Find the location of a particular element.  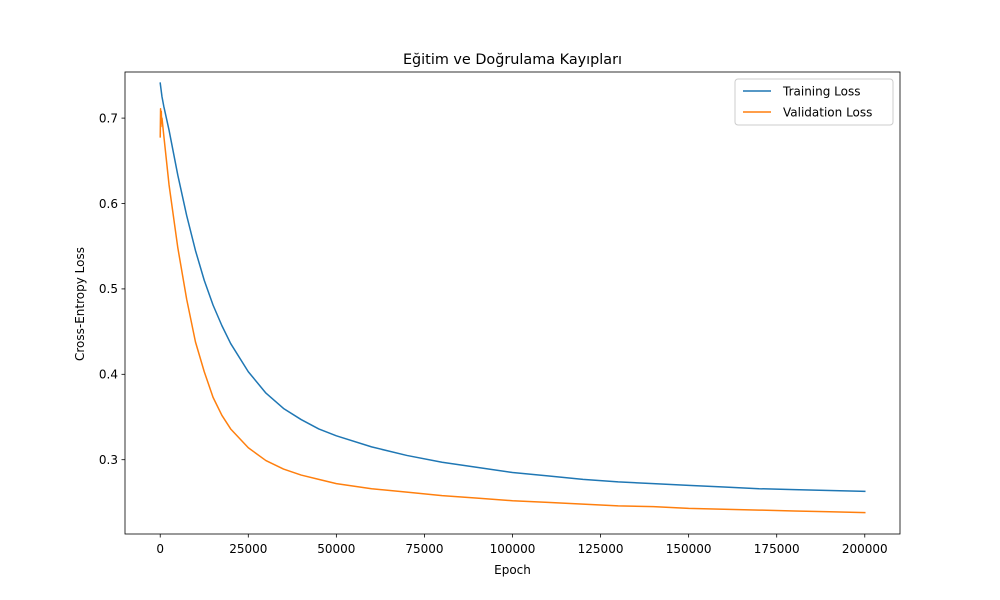

y-tick-label: 0.7 is located at coordinates (108, 118).